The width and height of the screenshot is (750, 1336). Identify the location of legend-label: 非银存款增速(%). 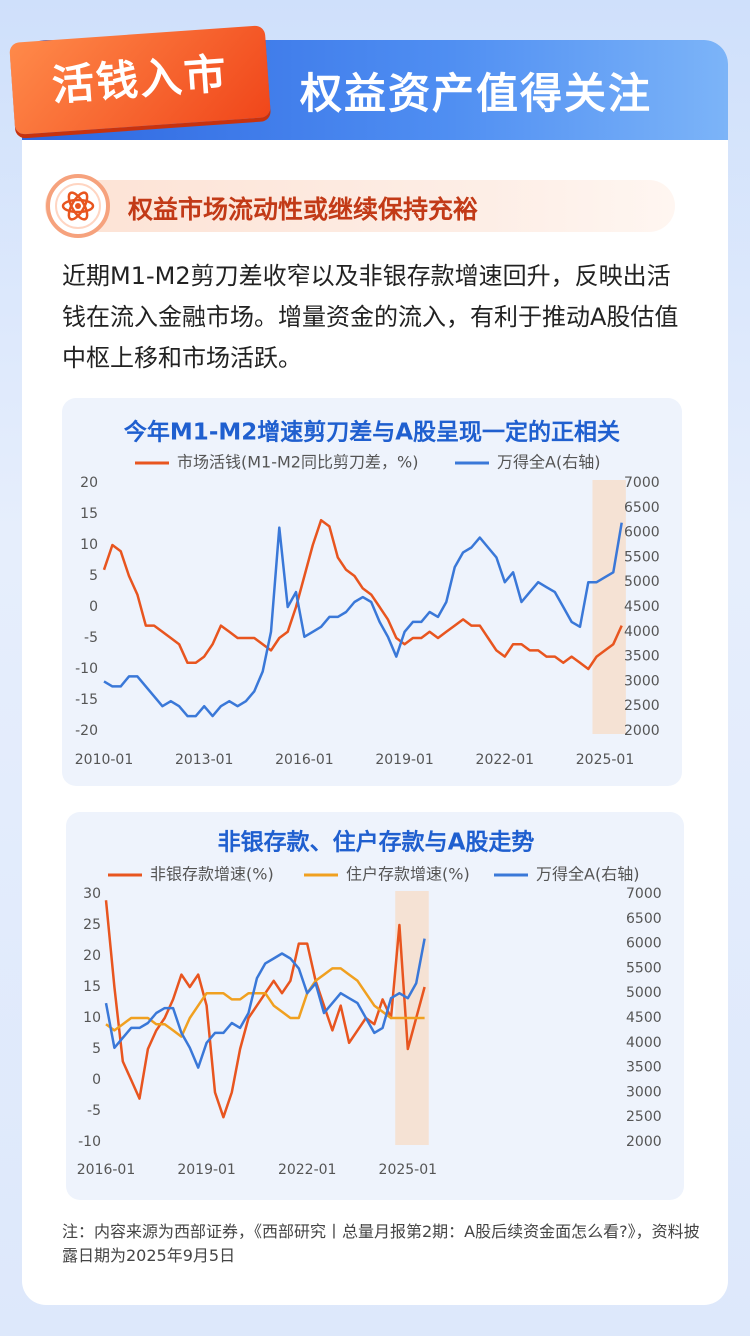
(212, 874).